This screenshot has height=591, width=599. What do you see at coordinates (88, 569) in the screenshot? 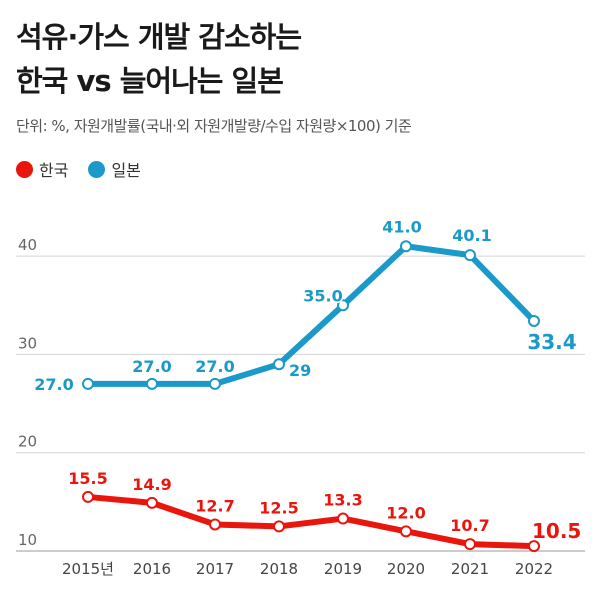
I see `x-tick-0: 2015년` at bounding box center [88, 569].